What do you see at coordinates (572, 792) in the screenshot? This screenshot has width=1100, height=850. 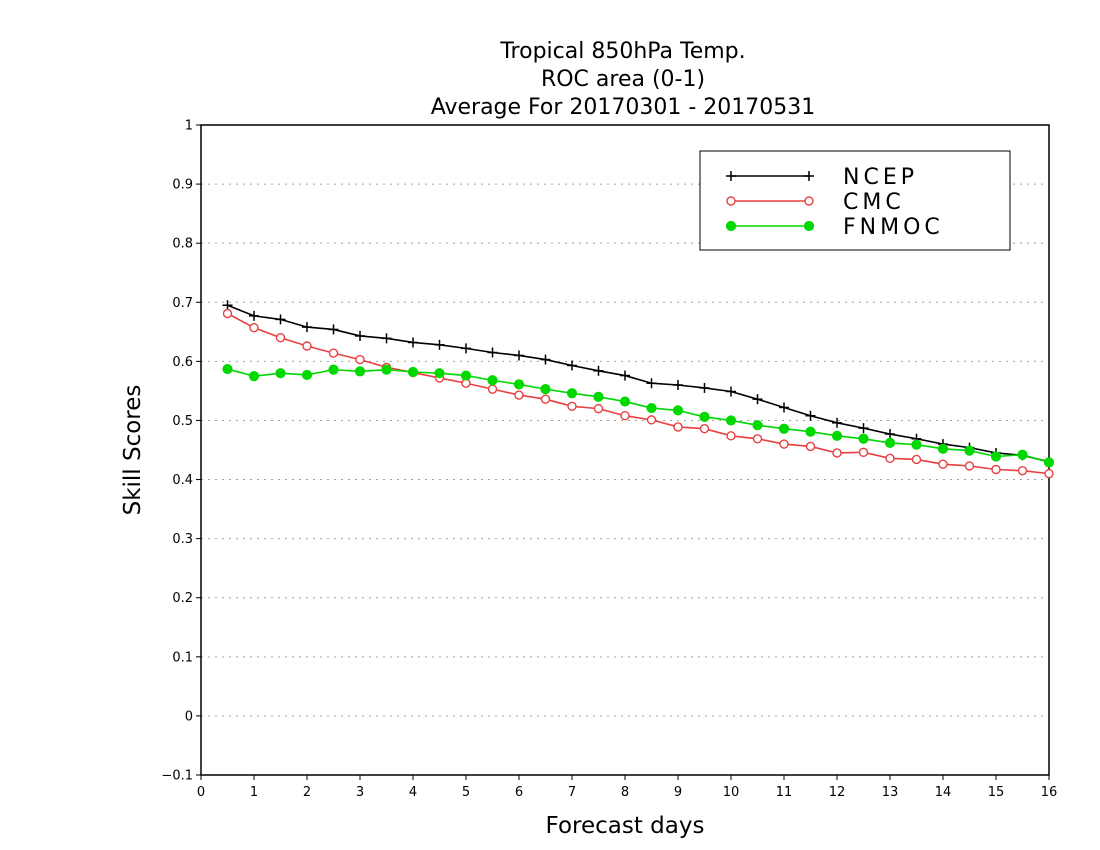 I see `x-tick-label: 7` at bounding box center [572, 792].